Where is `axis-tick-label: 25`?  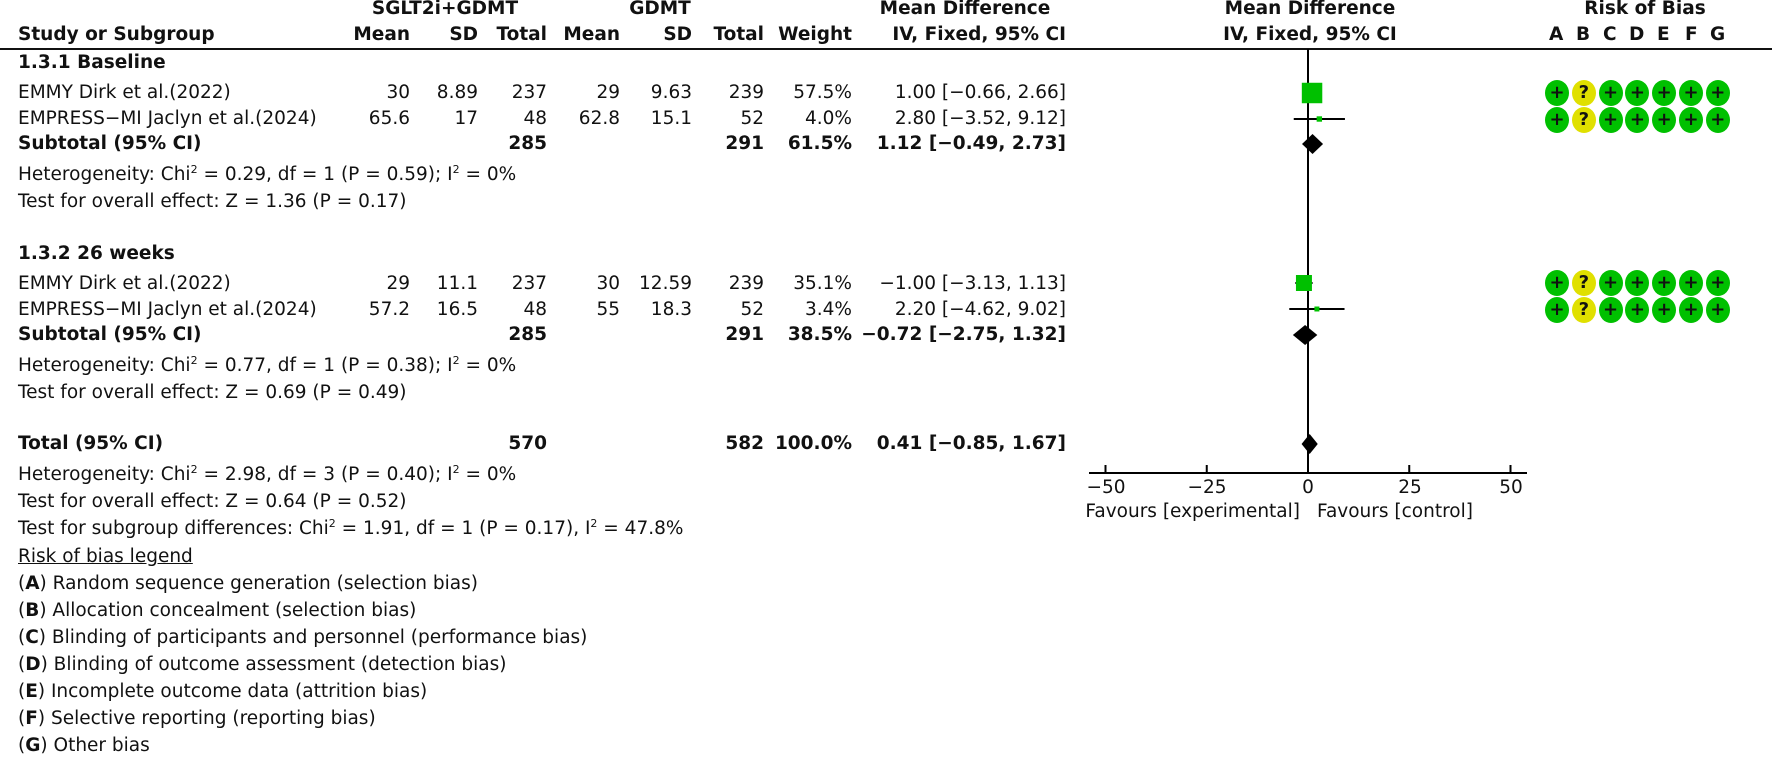 axis-tick-label: 25 is located at coordinates (1410, 487).